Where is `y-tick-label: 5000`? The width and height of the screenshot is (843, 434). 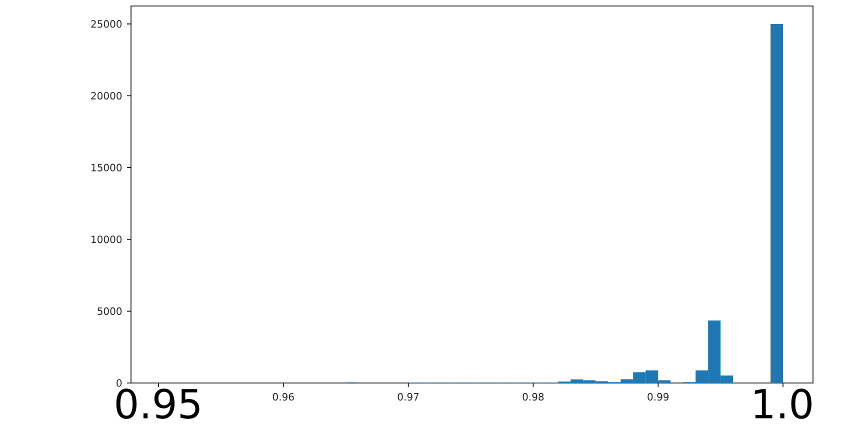
y-tick-label: 5000 is located at coordinates (110, 311).